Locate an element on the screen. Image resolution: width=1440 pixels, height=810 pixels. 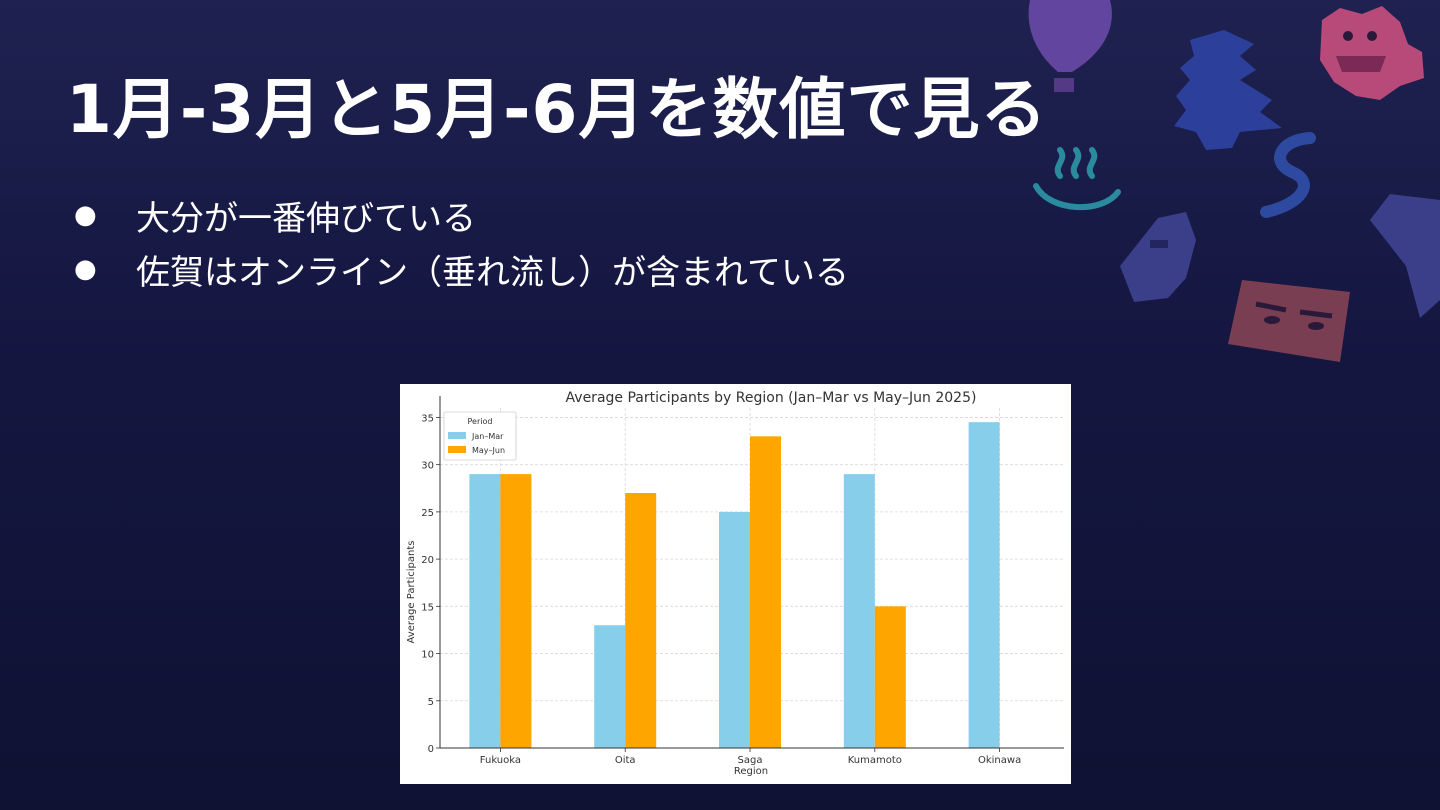
legend-title: Period is located at coordinates (480, 421).